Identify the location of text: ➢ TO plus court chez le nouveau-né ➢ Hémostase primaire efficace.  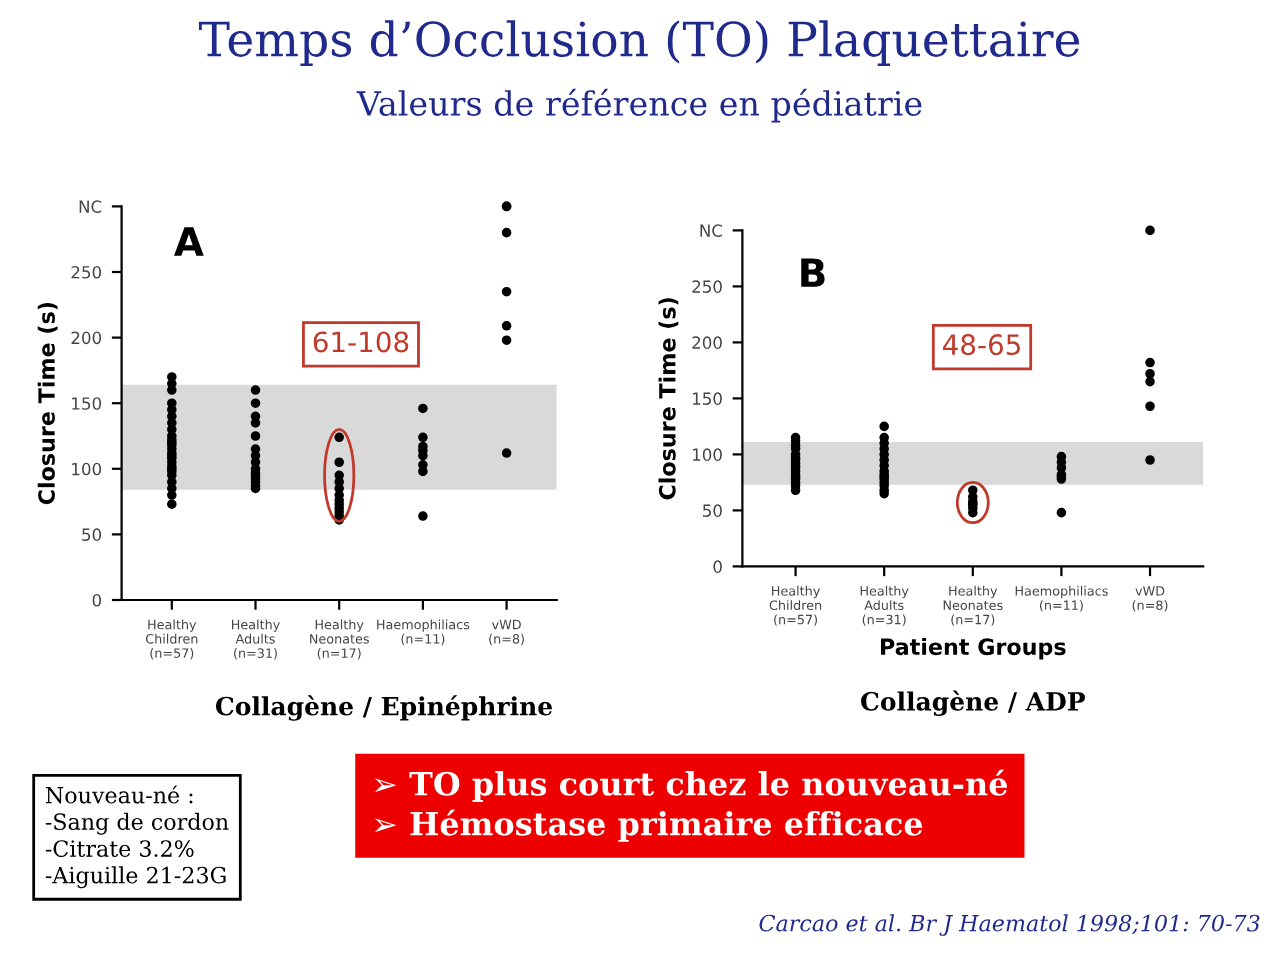
(691, 805).